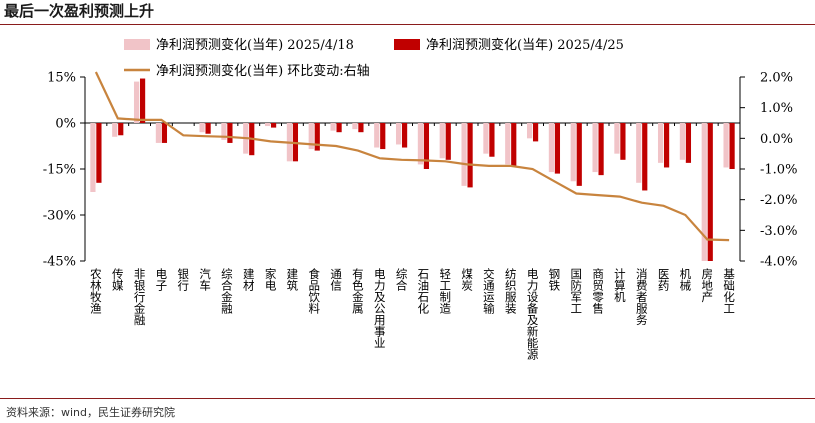 This screenshot has height=423, width=815. I want to click on category-label: 农林牧渔, so click(96, 291).